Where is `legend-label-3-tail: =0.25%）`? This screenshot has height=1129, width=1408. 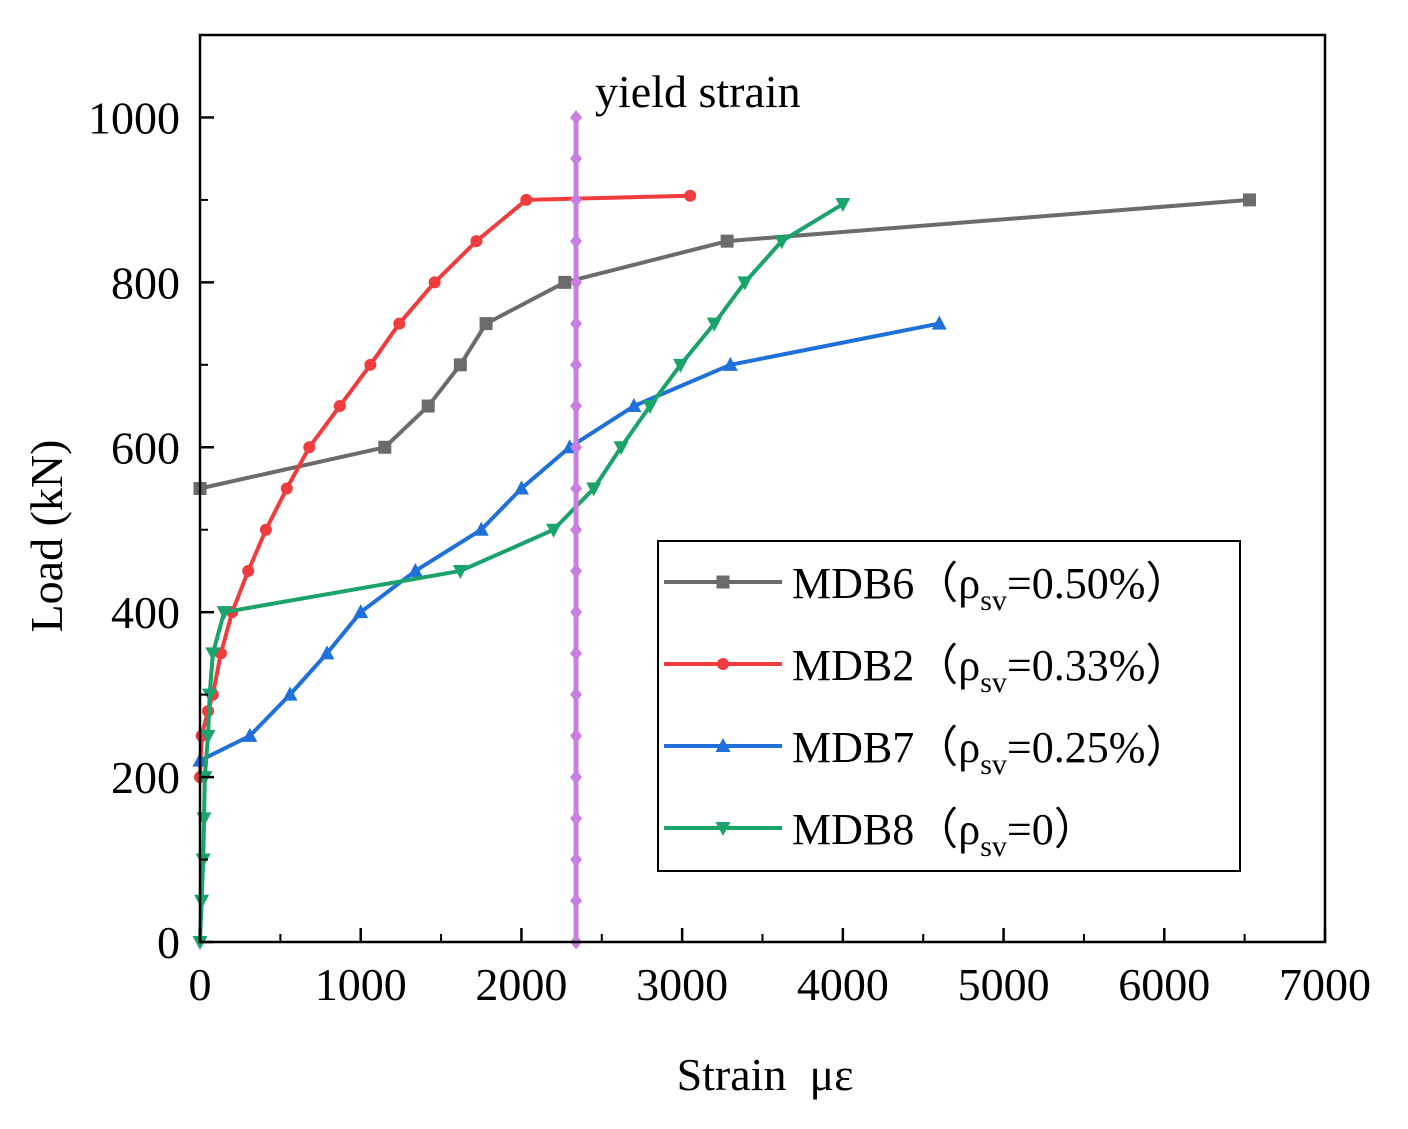
legend-label-3-tail: =0.25%） is located at coordinates (1098, 747).